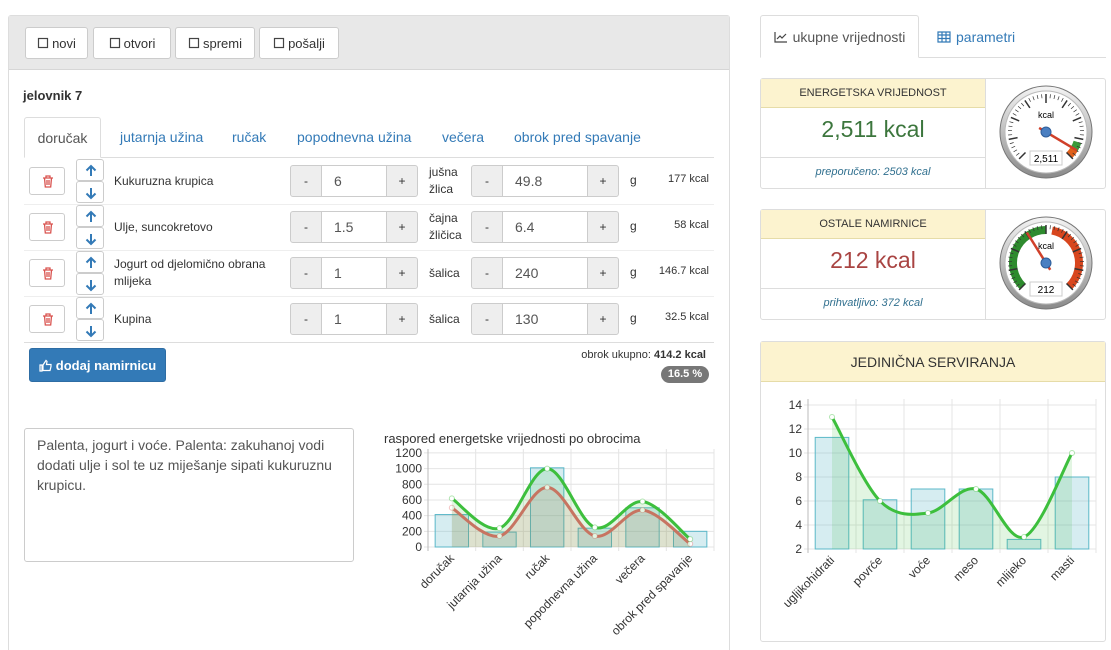 The width and height of the screenshot is (1111, 650). I want to click on amount-input: 1.5, so click(354, 227).